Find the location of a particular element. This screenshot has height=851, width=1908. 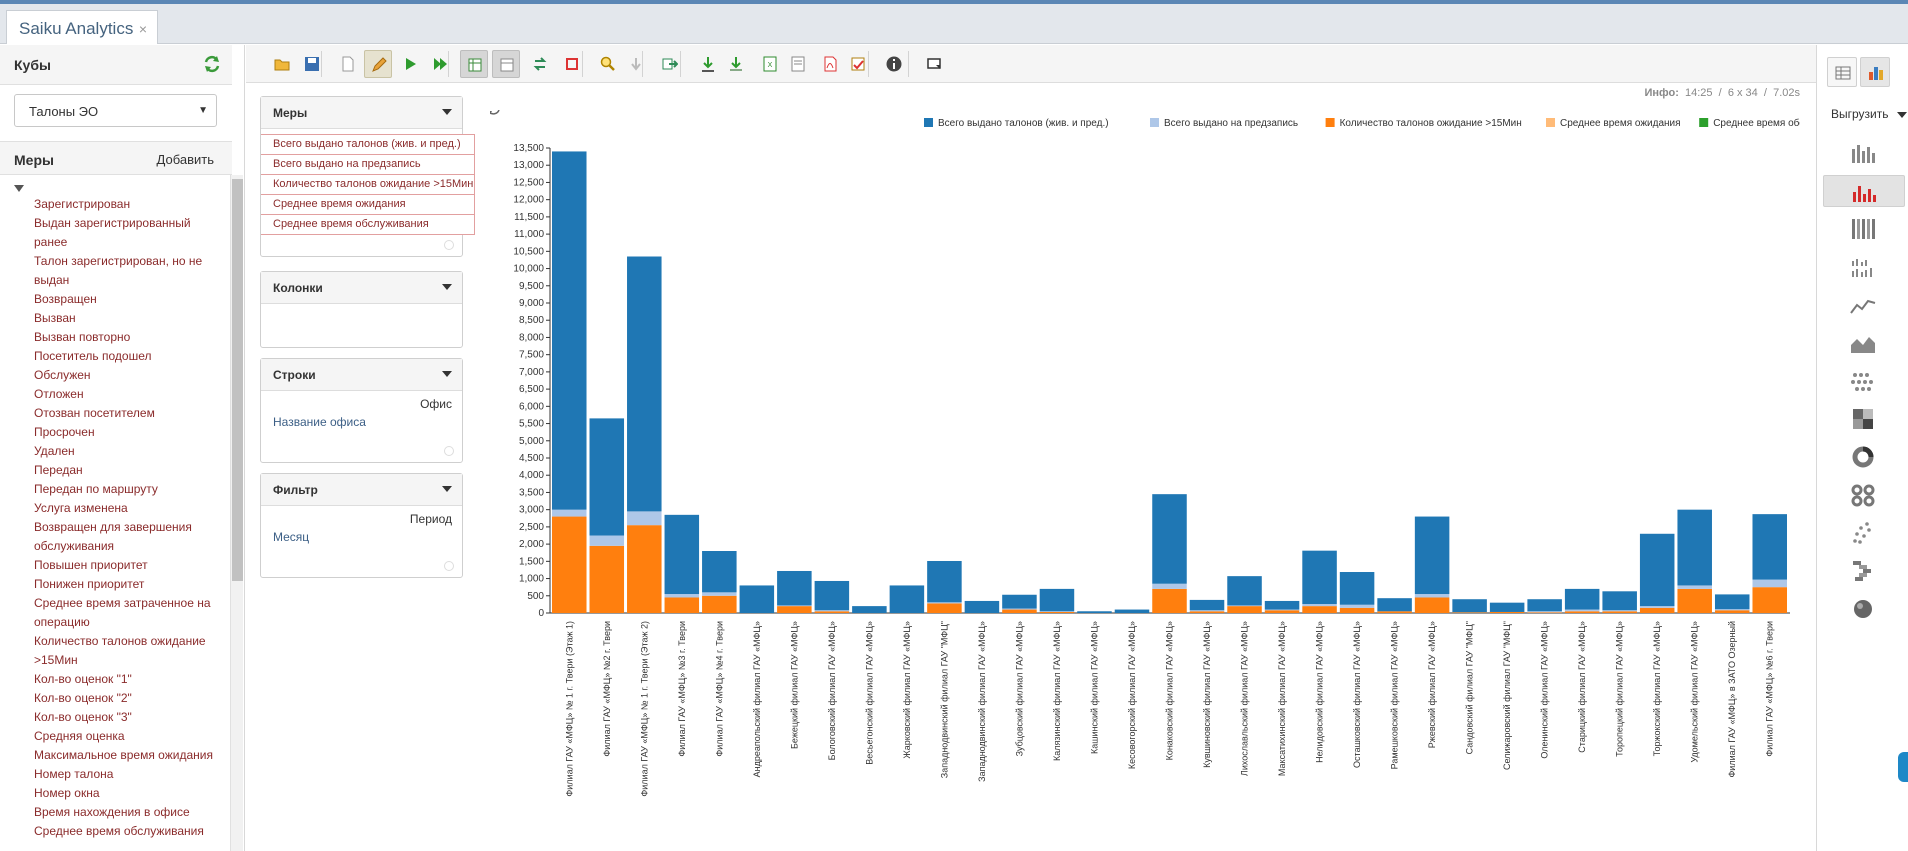

line-chart-button is located at coordinates (1864, 305).